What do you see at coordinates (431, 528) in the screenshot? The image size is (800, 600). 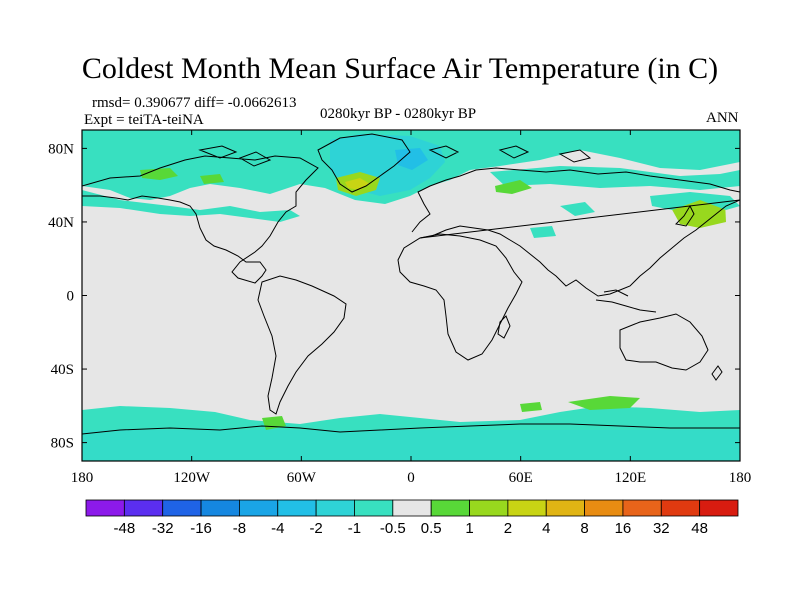 I see `colorbar-label: 0.5` at bounding box center [431, 528].